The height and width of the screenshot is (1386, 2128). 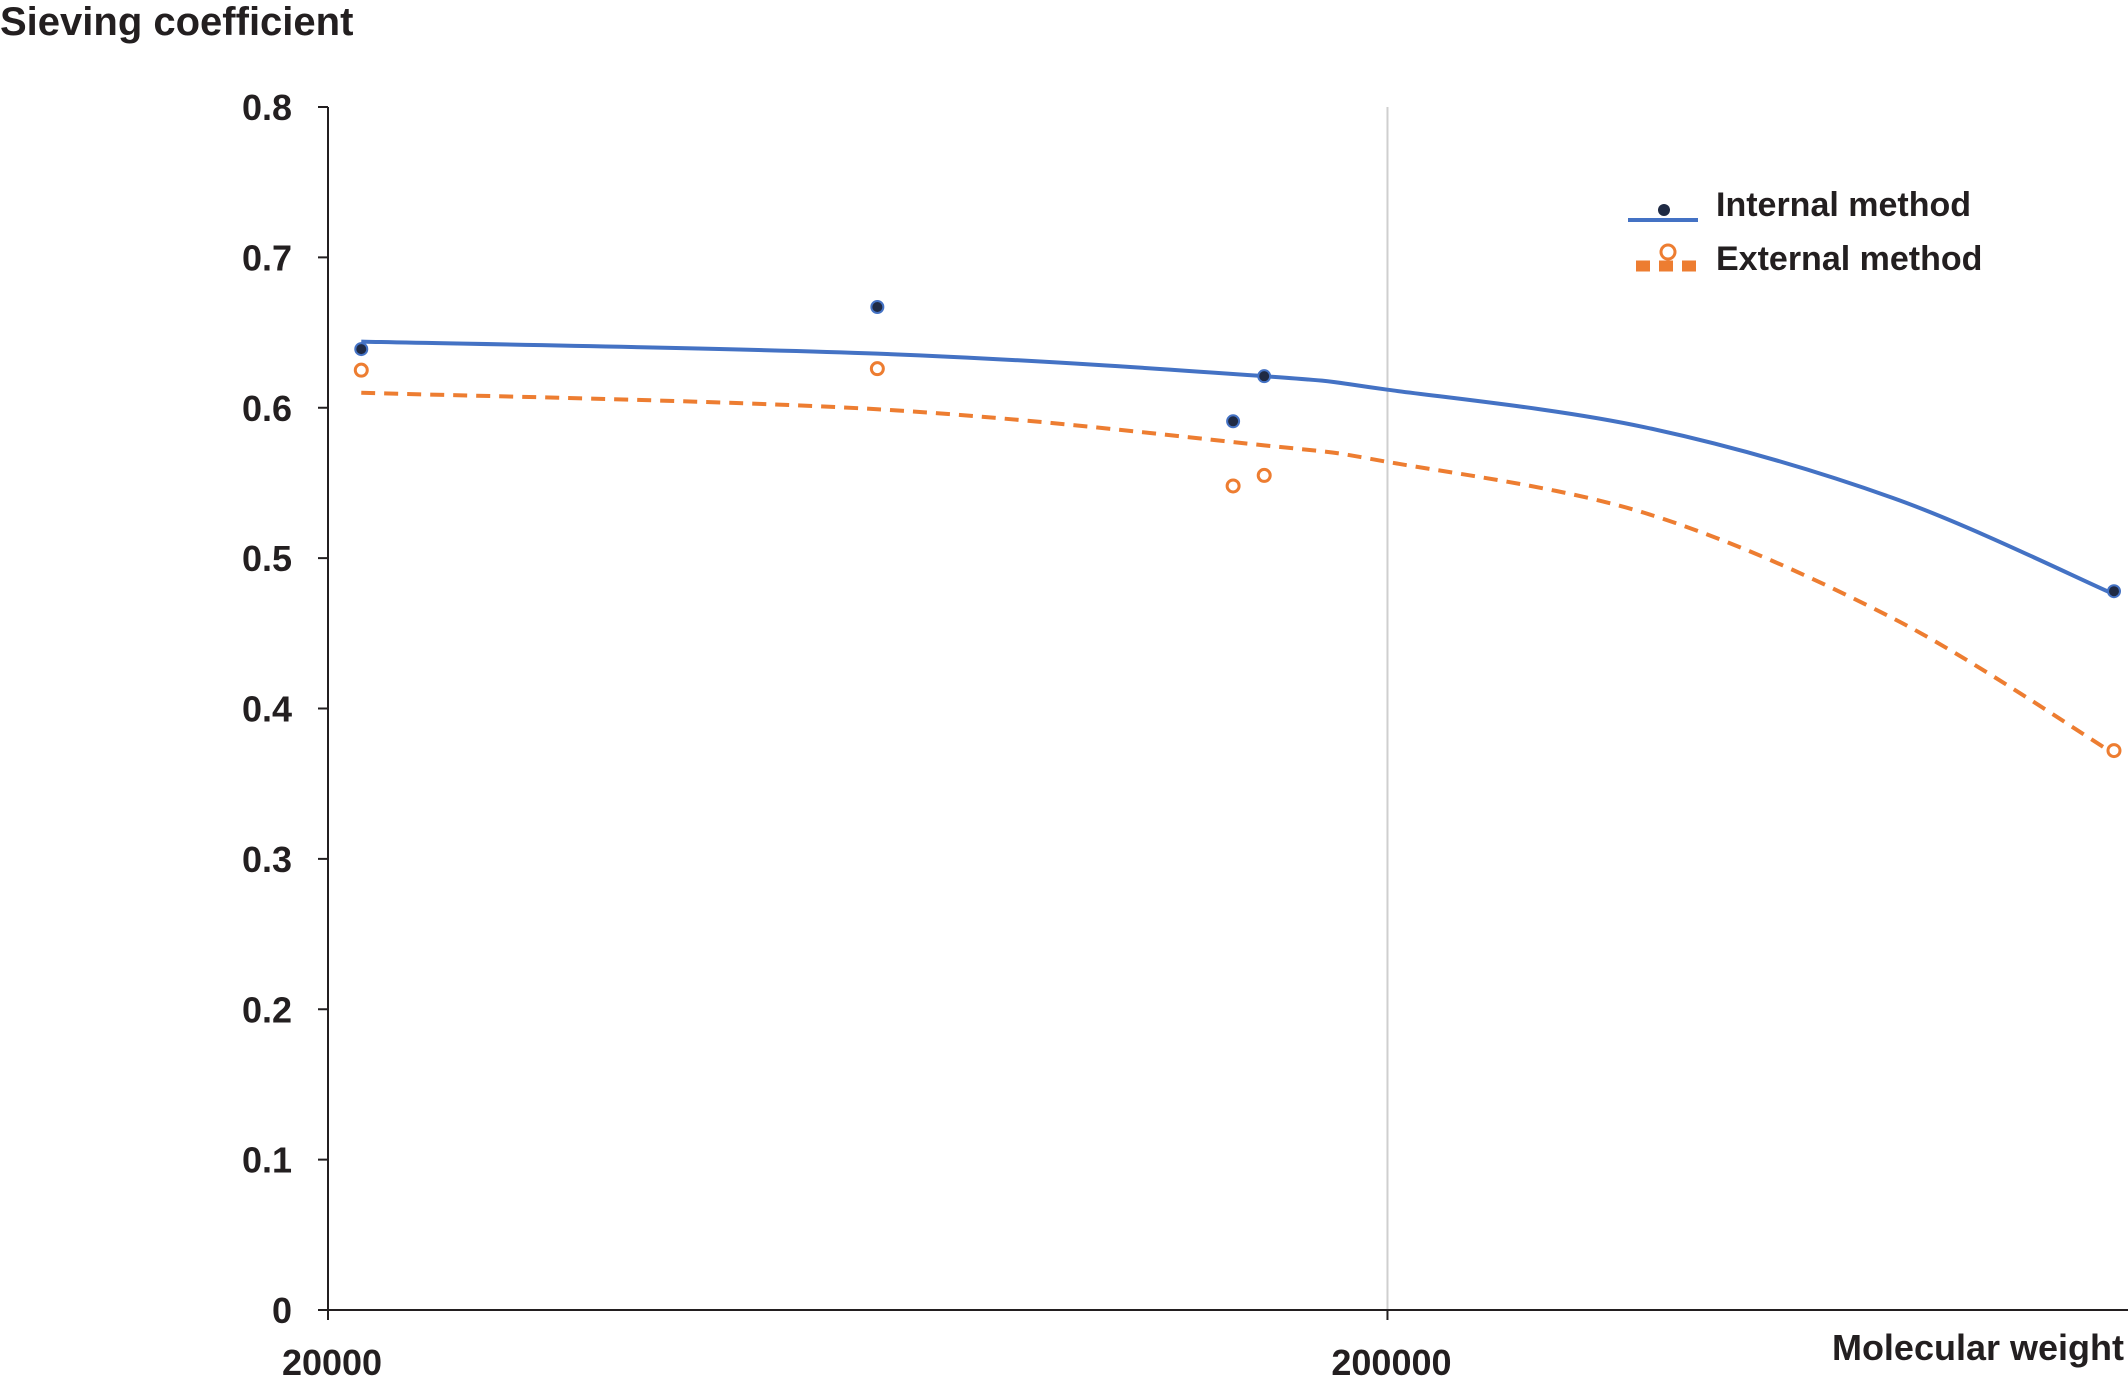 I want to click on y-tick-label: 0.1, so click(x=267, y=1160).